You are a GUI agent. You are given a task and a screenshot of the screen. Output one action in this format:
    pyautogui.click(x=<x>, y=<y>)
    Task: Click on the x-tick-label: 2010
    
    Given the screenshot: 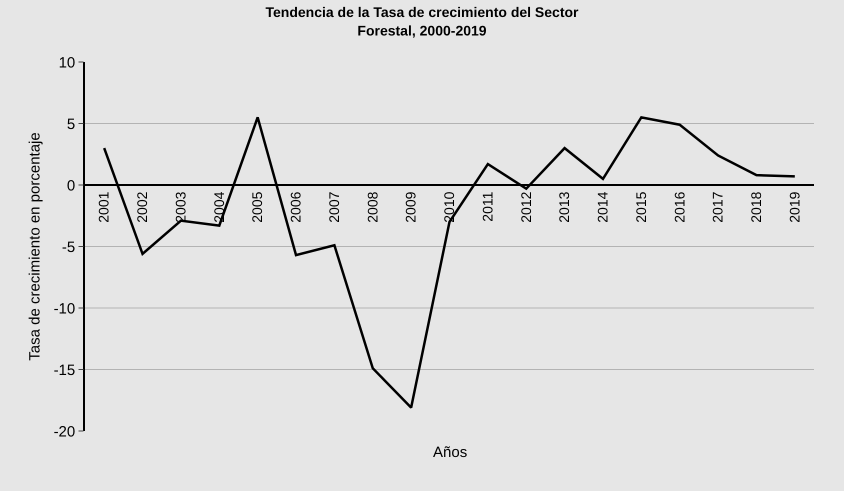 What is the action you would take?
    pyautogui.click(x=449, y=207)
    